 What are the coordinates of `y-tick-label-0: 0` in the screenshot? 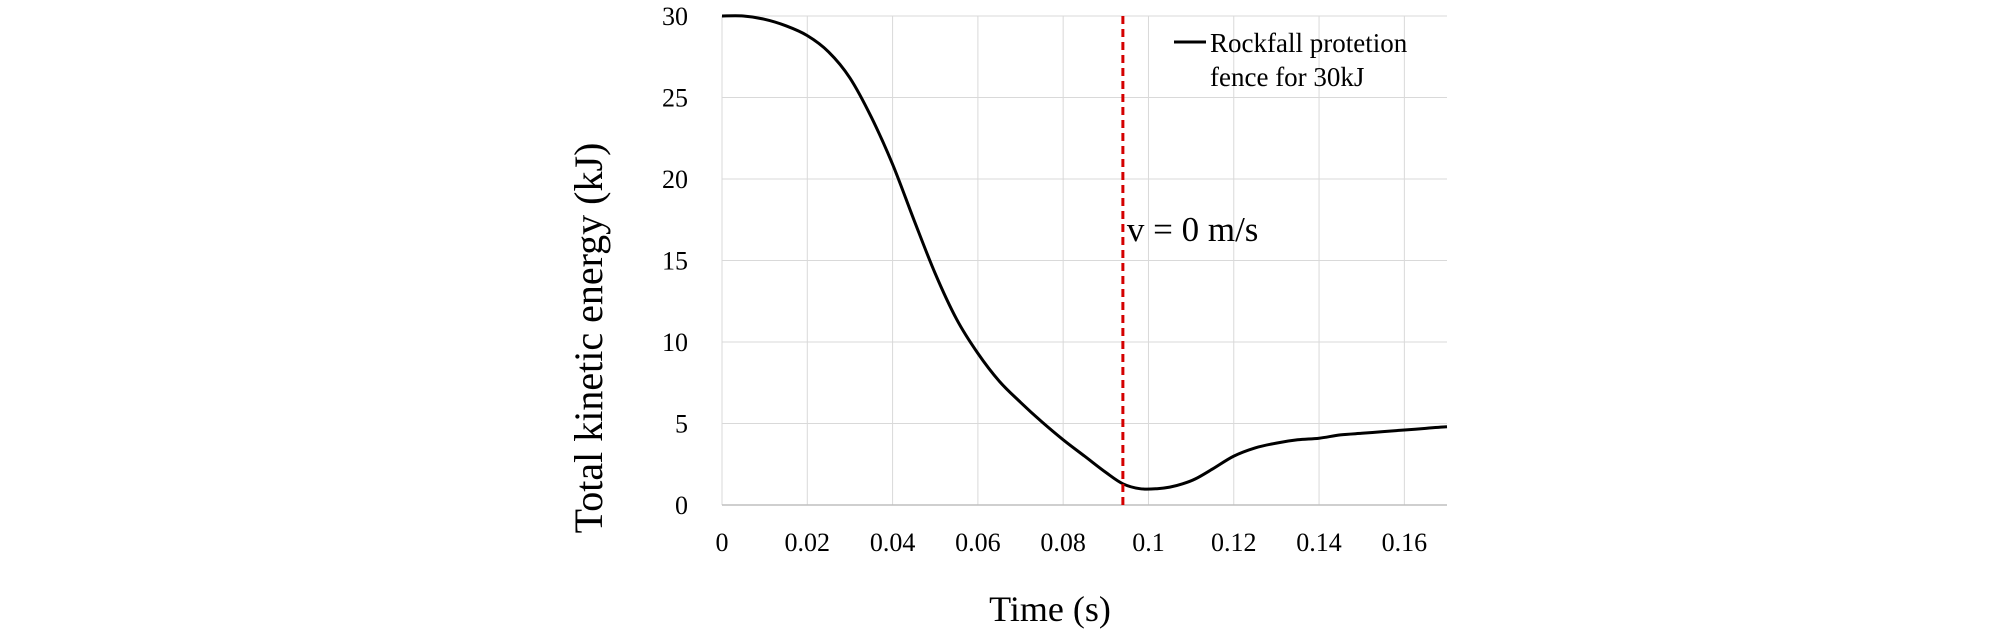 It's located at (681, 505).